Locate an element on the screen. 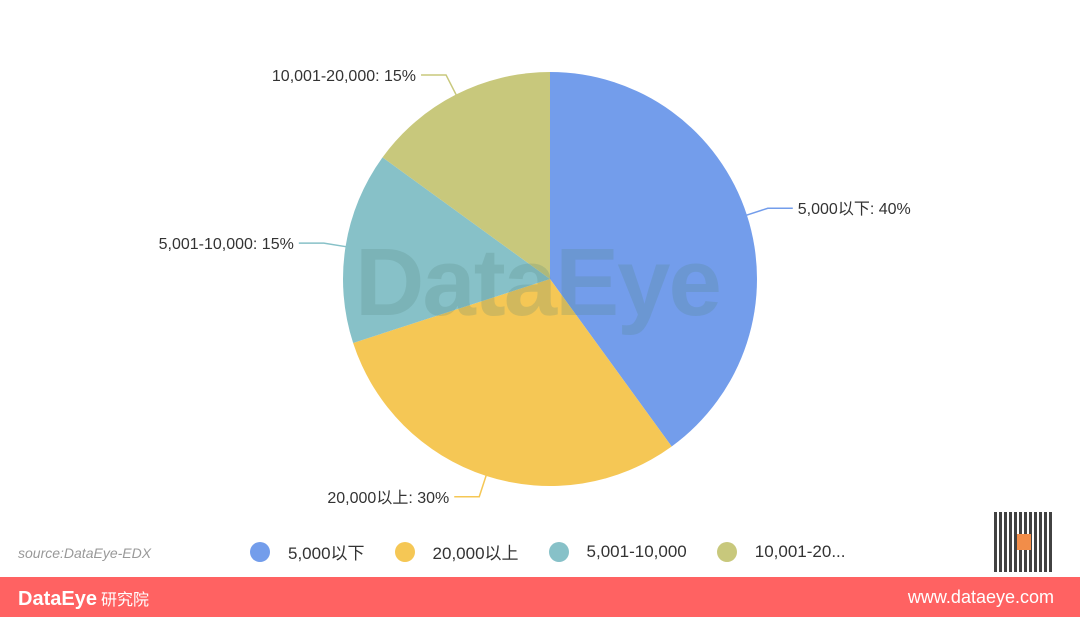 The height and width of the screenshot is (617, 1080). legend-item: 5,001-10,000 is located at coordinates (617, 551).